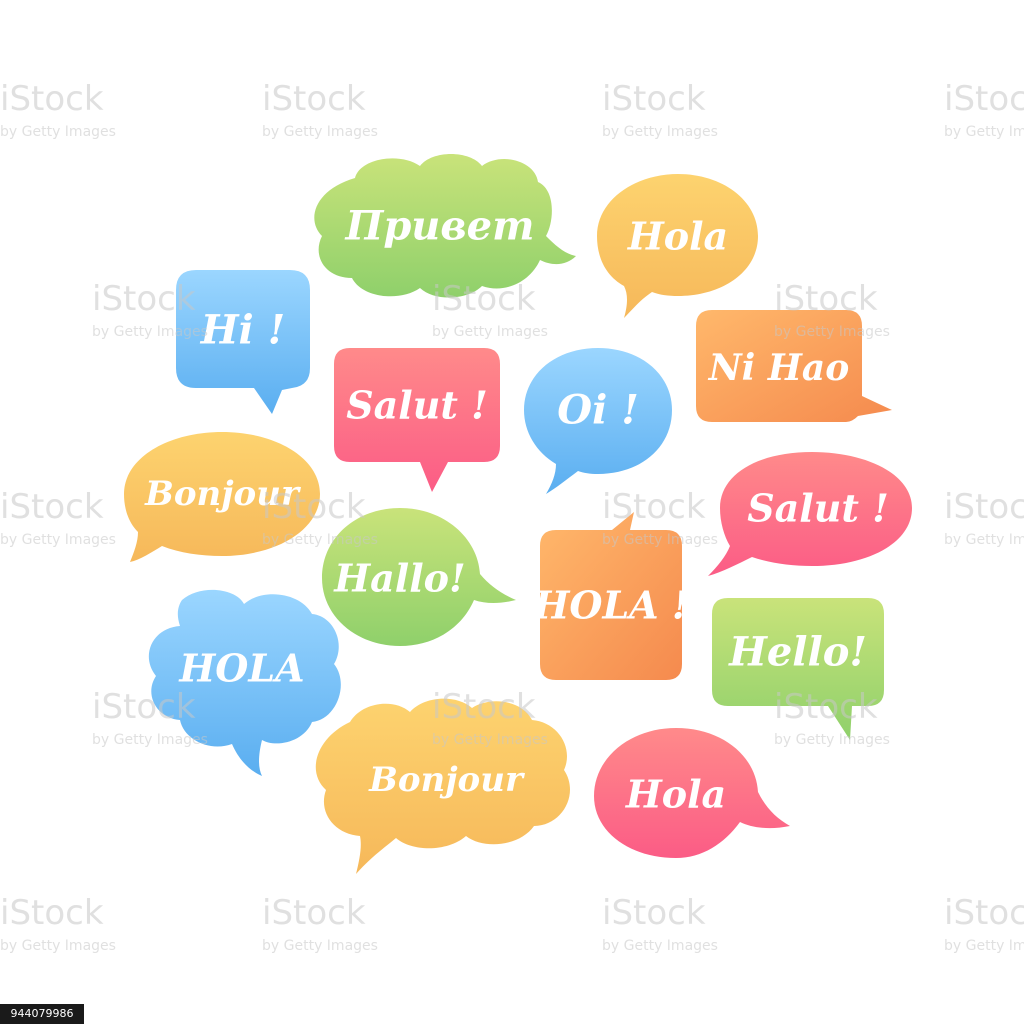 The image size is (1024, 1024). I want to click on bubble-label: HOLA, so click(241, 668).